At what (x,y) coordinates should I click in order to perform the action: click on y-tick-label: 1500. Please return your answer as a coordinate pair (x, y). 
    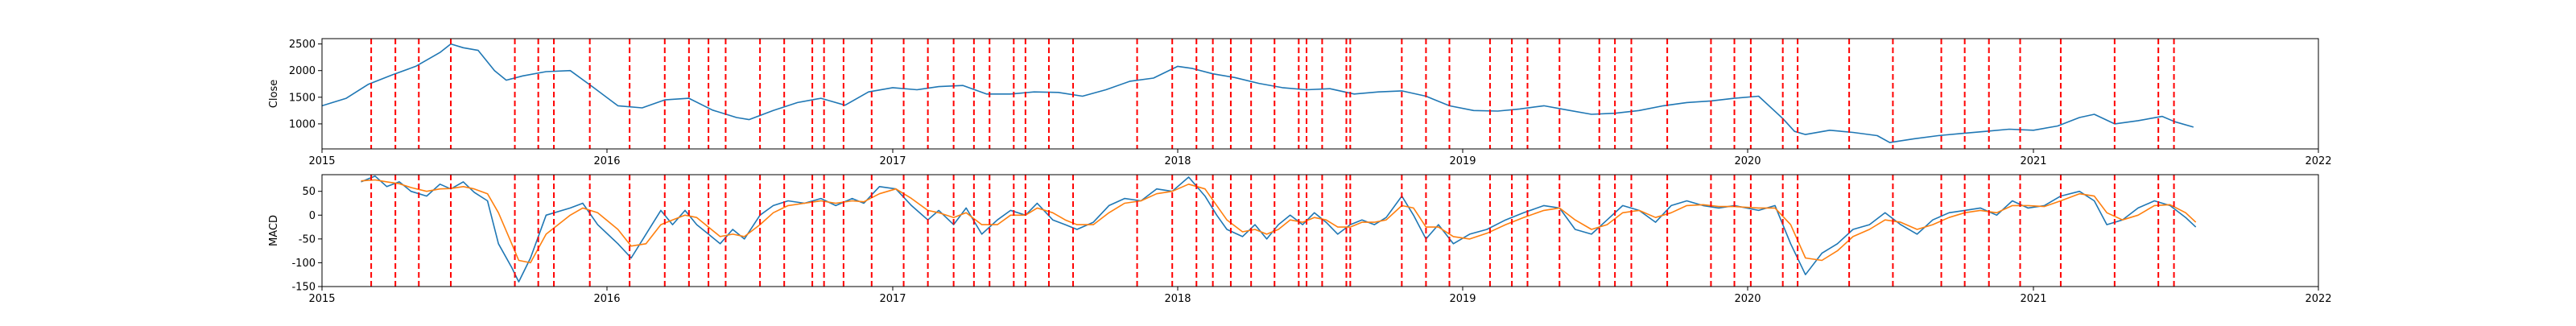
    Looking at the image, I should click on (302, 98).